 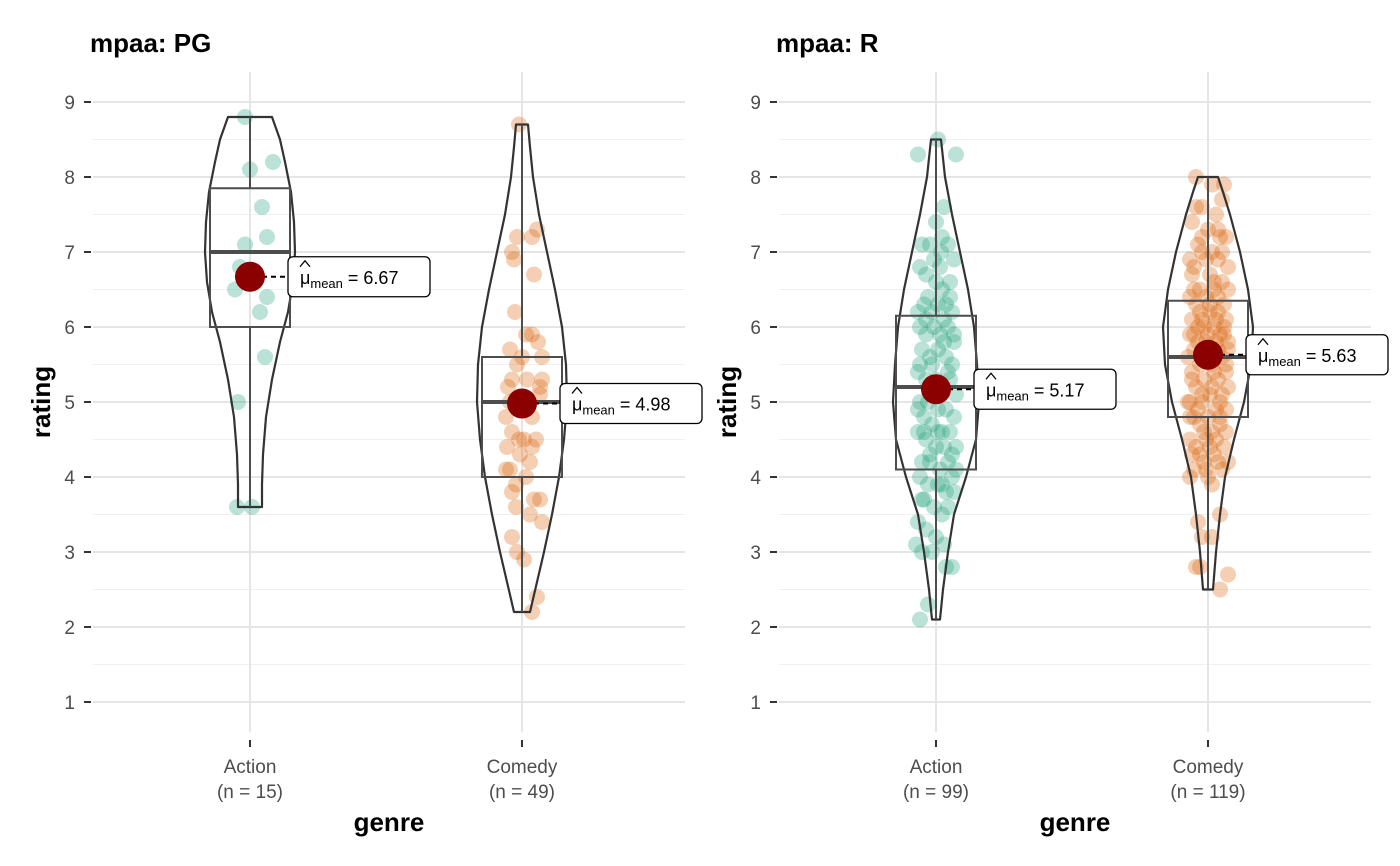 What do you see at coordinates (69, 628) in the screenshot?
I see `y-tick-label: 2` at bounding box center [69, 628].